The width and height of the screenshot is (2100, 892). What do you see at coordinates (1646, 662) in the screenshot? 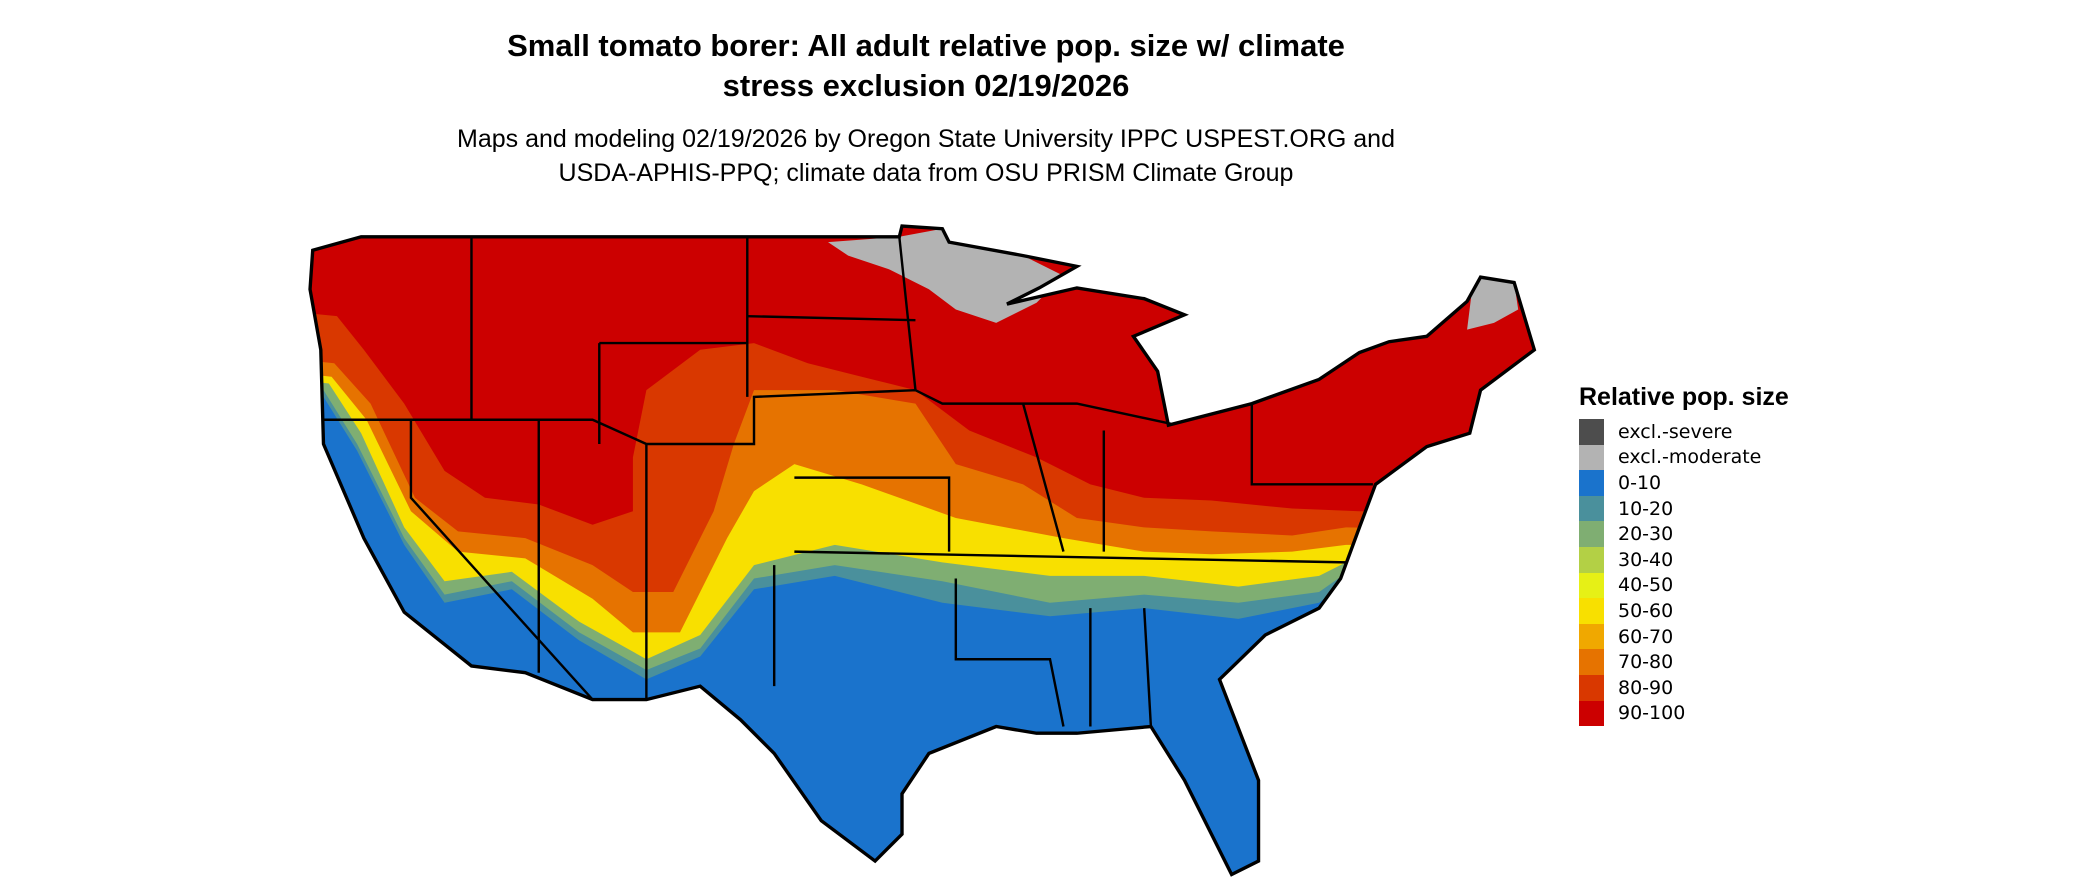
I see `legend-label: 70-80` at bounding box center [1646, 662].